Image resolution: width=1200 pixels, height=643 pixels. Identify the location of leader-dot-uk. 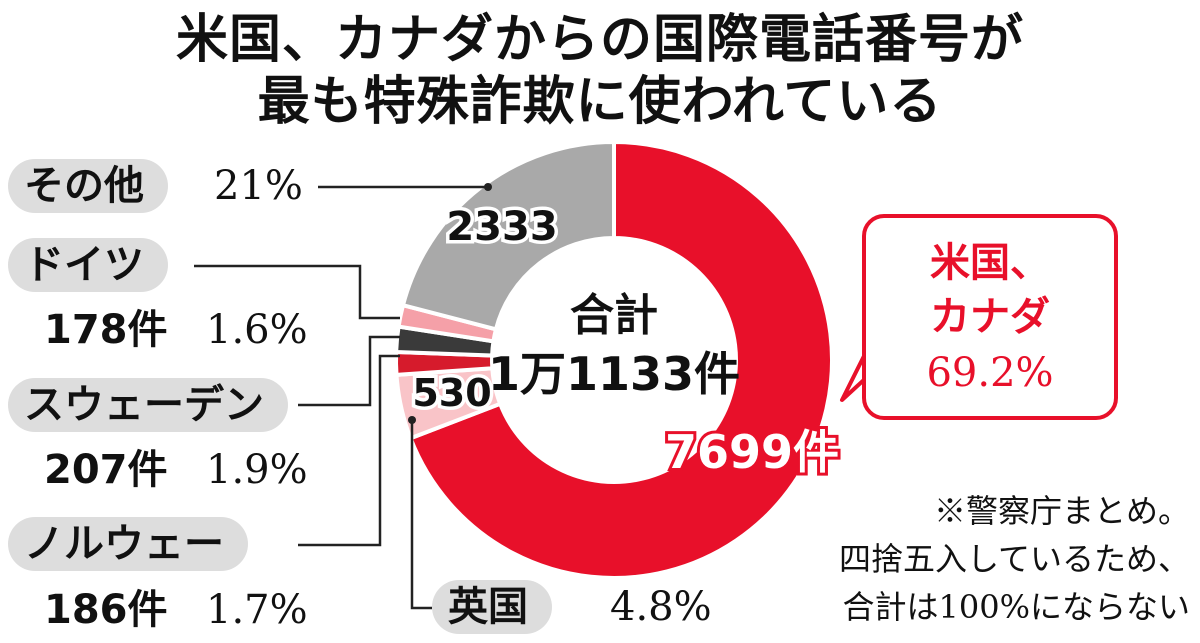
(412, 420).